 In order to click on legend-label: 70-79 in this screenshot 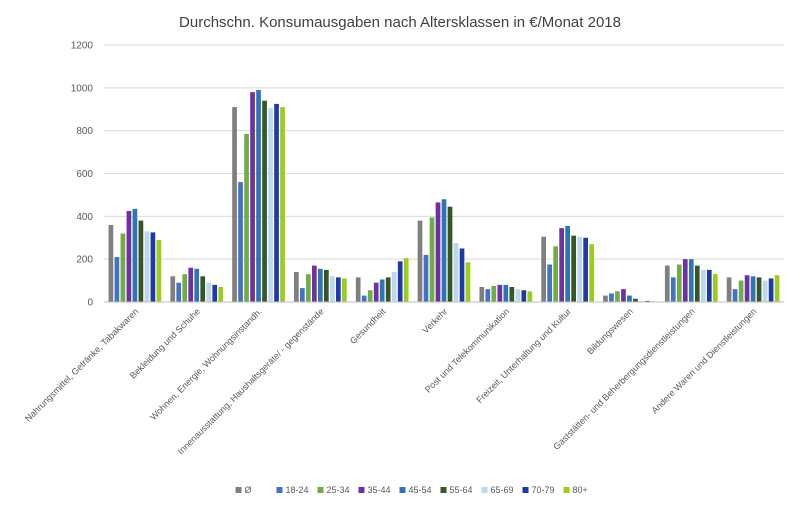, I will do `click(543, 490)`.